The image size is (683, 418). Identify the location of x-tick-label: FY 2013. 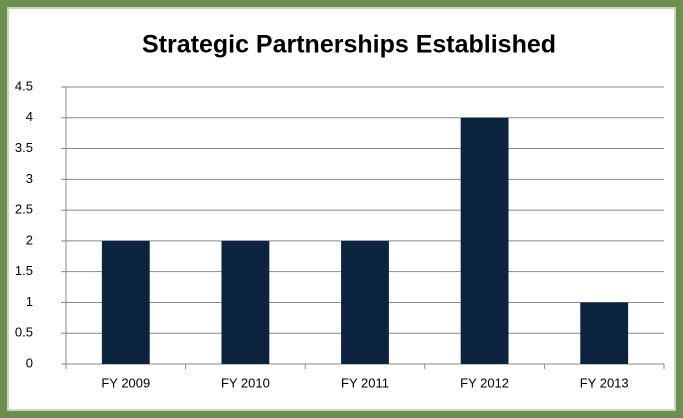
(604, 382).